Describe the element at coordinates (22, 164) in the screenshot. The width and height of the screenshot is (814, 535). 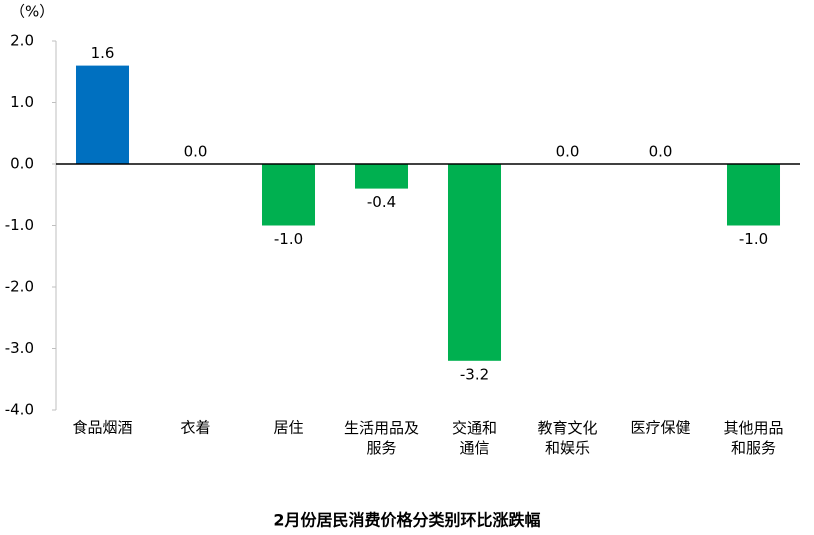
I see `y-tick-label: 0.0` at that location.